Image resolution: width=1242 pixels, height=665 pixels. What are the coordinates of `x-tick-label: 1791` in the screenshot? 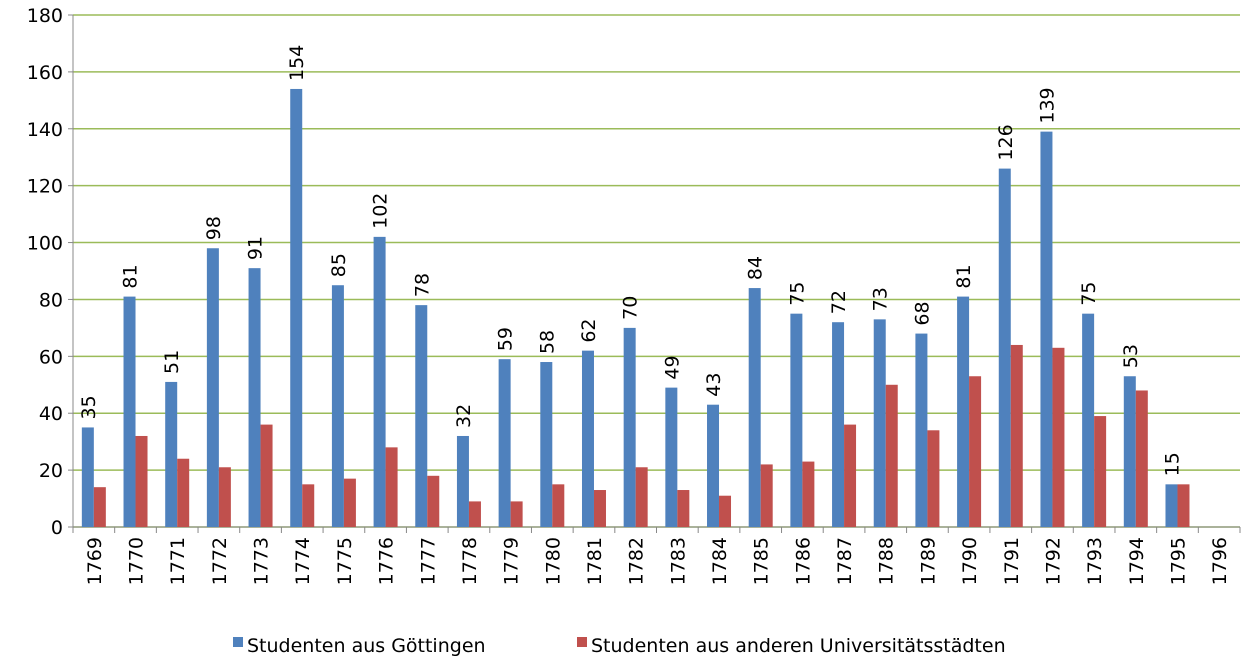 It's located at (1012, 561).